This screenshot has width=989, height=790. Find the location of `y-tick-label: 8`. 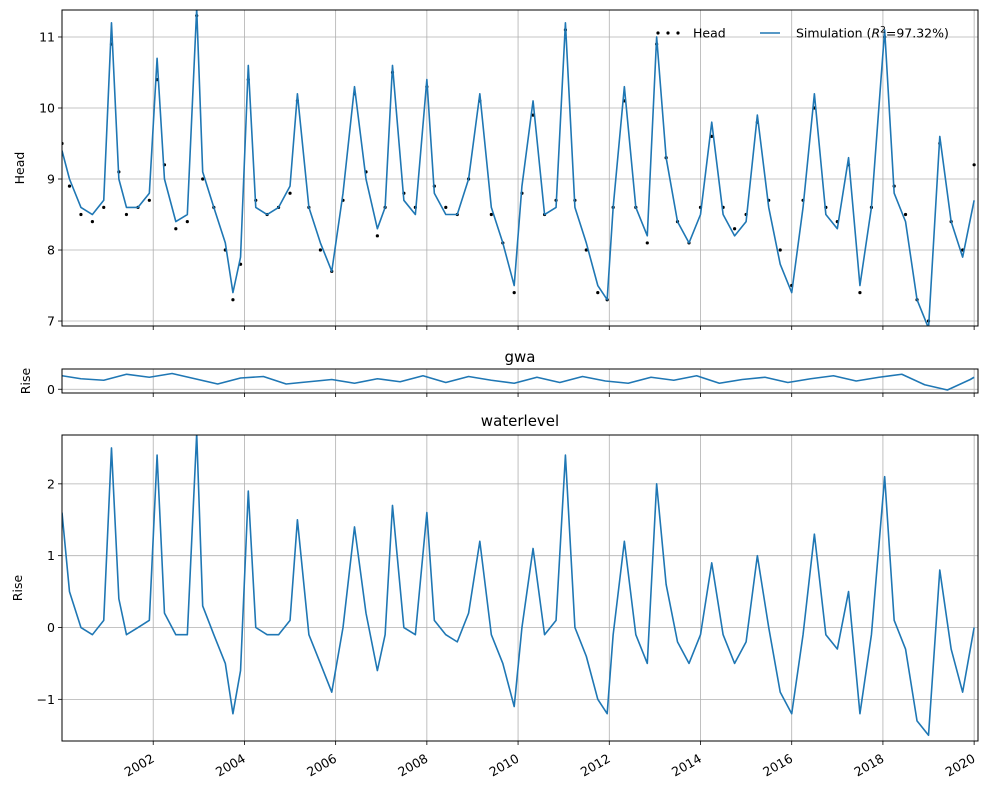

y-tick-label: 8 is located at coordinates (51, 250).